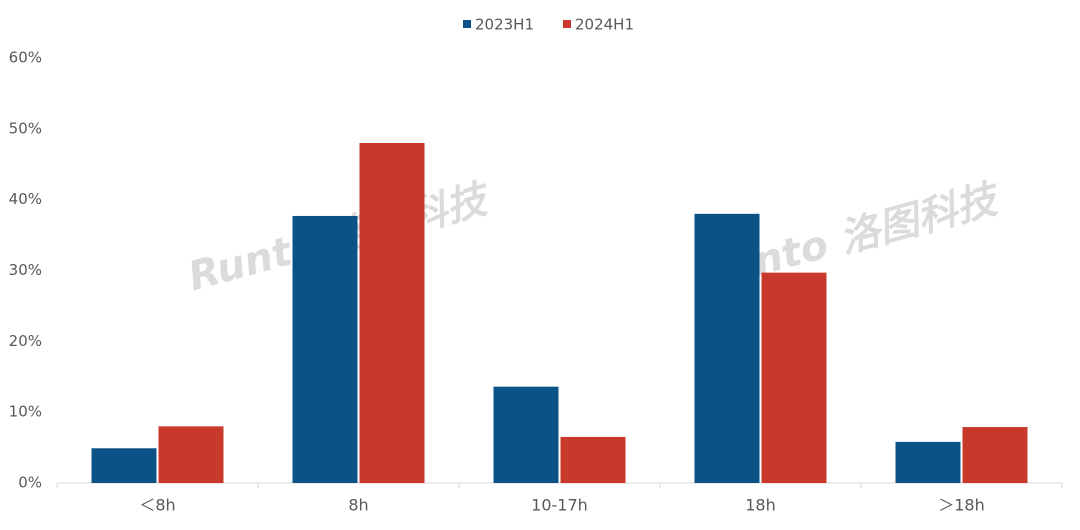 The height and width of the screenshot is (530, 1080). I want to click on x-tick-label: ＞18h, so click(961, 505).